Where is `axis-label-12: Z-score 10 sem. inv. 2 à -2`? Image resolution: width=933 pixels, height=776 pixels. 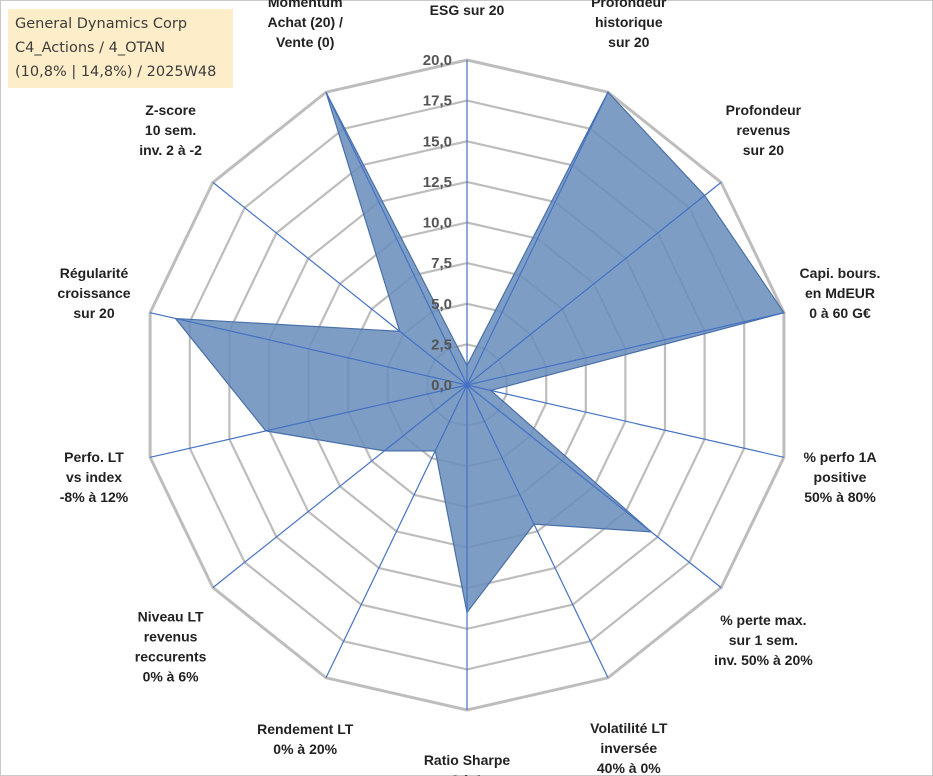
axis-label-12: Z-score 10 sem. inv. 2 à -2 is located at coordinates (170, 130).